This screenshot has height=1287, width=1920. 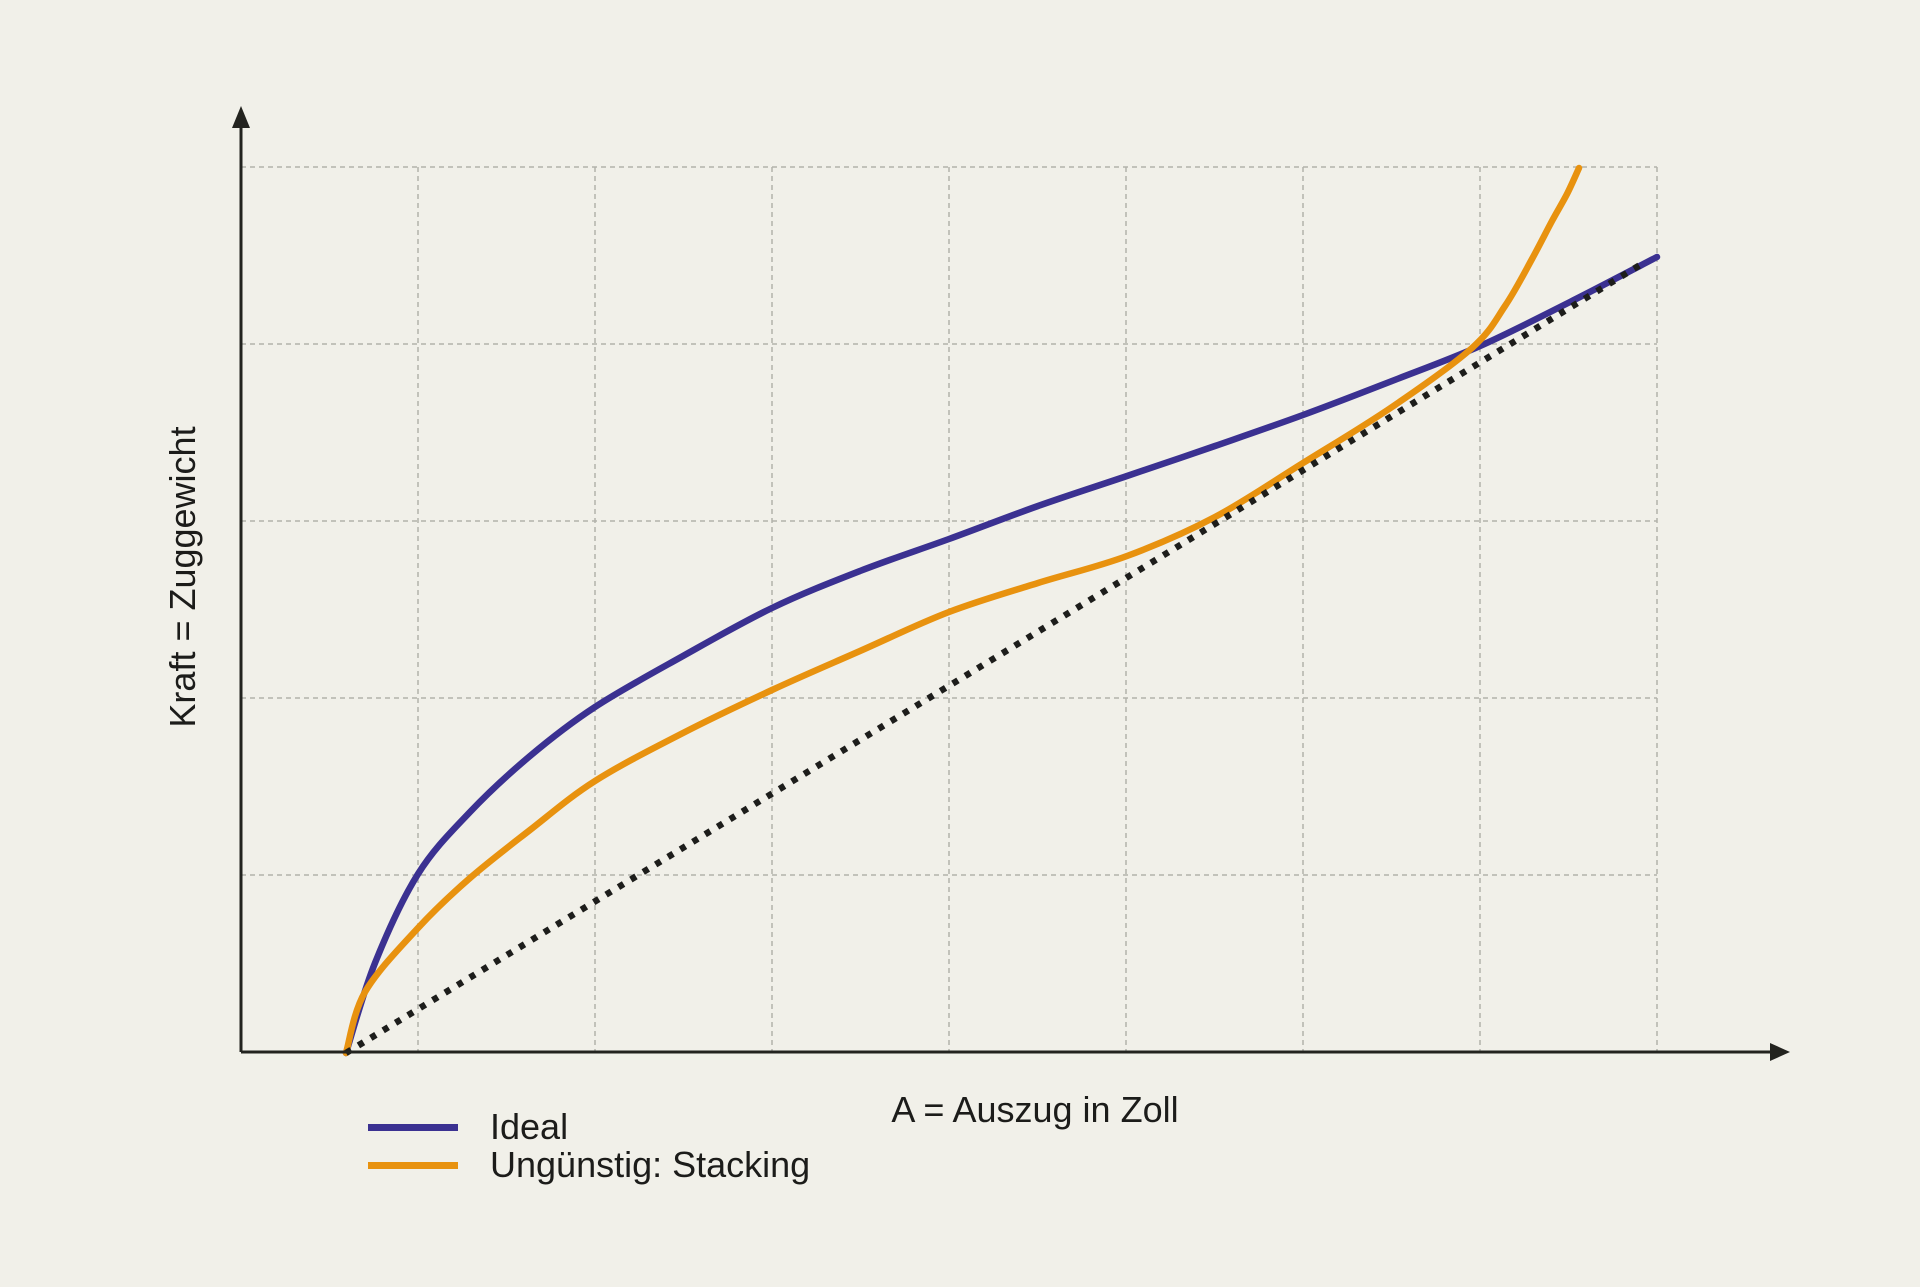 I want to click on legend-item-stacking: Ungünstig: Stacking, so click(x=589, y=1164).